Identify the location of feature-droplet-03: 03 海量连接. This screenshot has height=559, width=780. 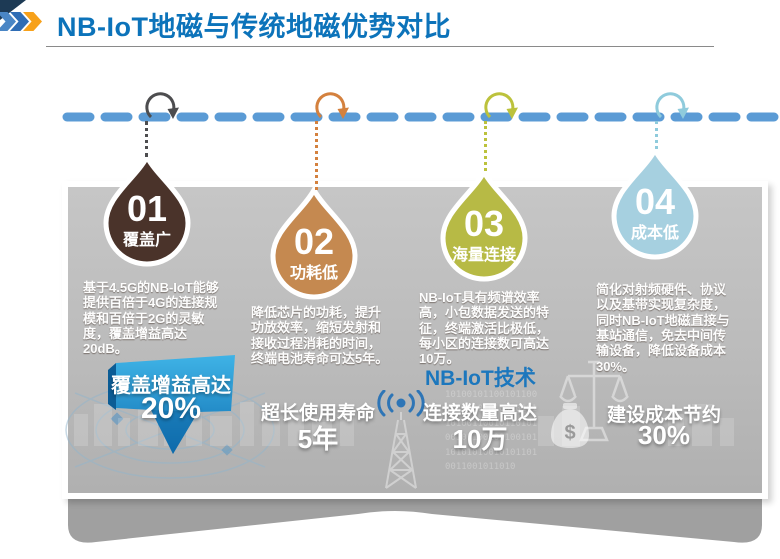
(484, 225).